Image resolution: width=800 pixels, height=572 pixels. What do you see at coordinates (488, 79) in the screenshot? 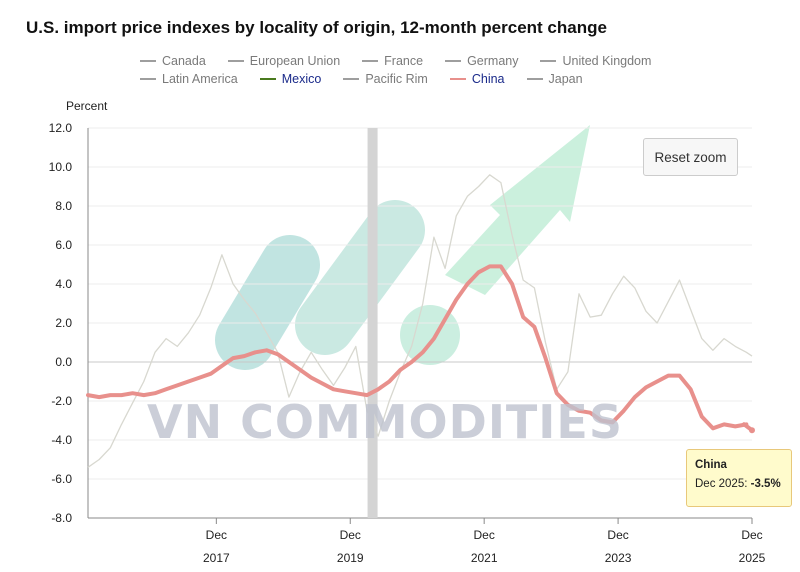
I see `legend-label-china: China` at bounding box center [488, 79].